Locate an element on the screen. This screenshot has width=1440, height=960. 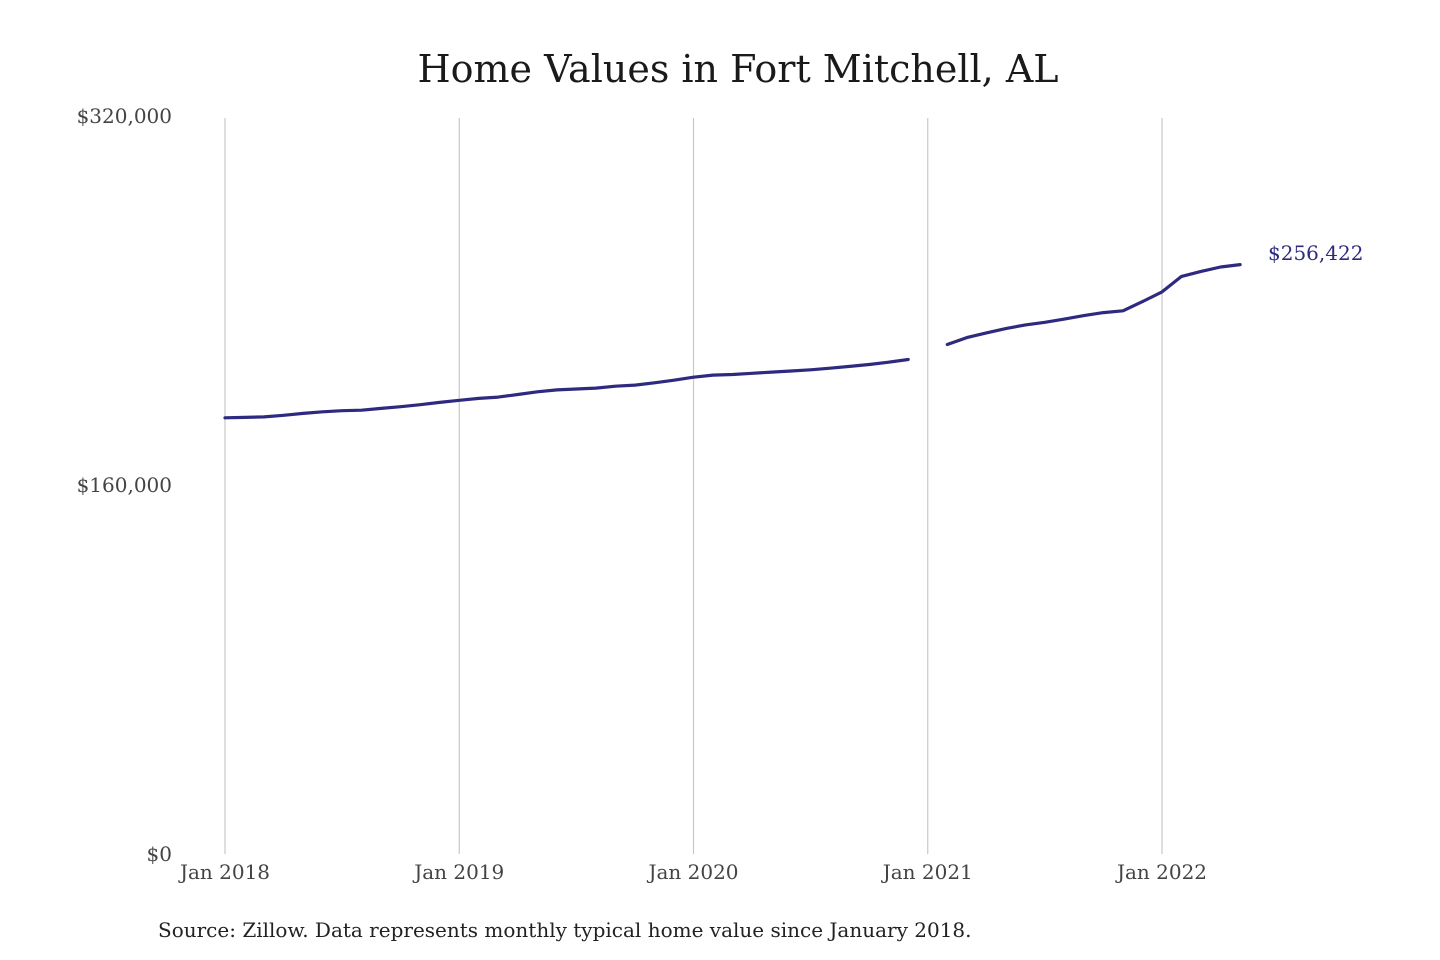
end-value-label: $256,422 is located at coordinates (1315, 253).